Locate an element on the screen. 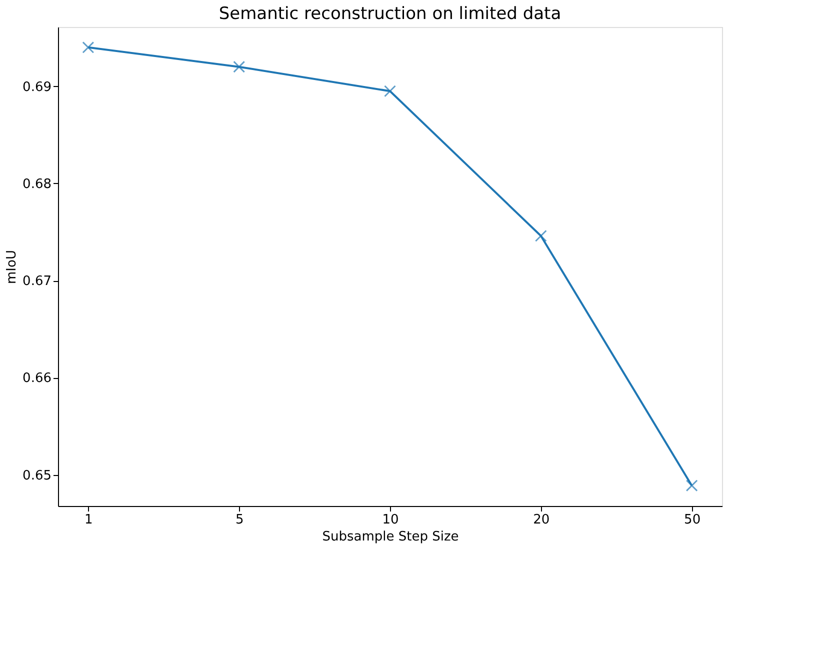 The image size is (832, 651). y-tick-label: 0.68 is located at coordinates (37, 184).